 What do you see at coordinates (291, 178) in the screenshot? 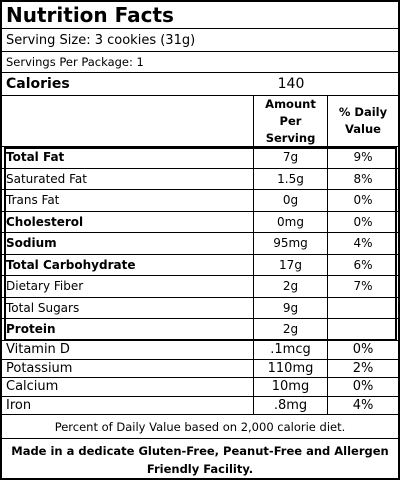
I see `nutrient-amount: 1.5g` at bounding box center [291, 178].